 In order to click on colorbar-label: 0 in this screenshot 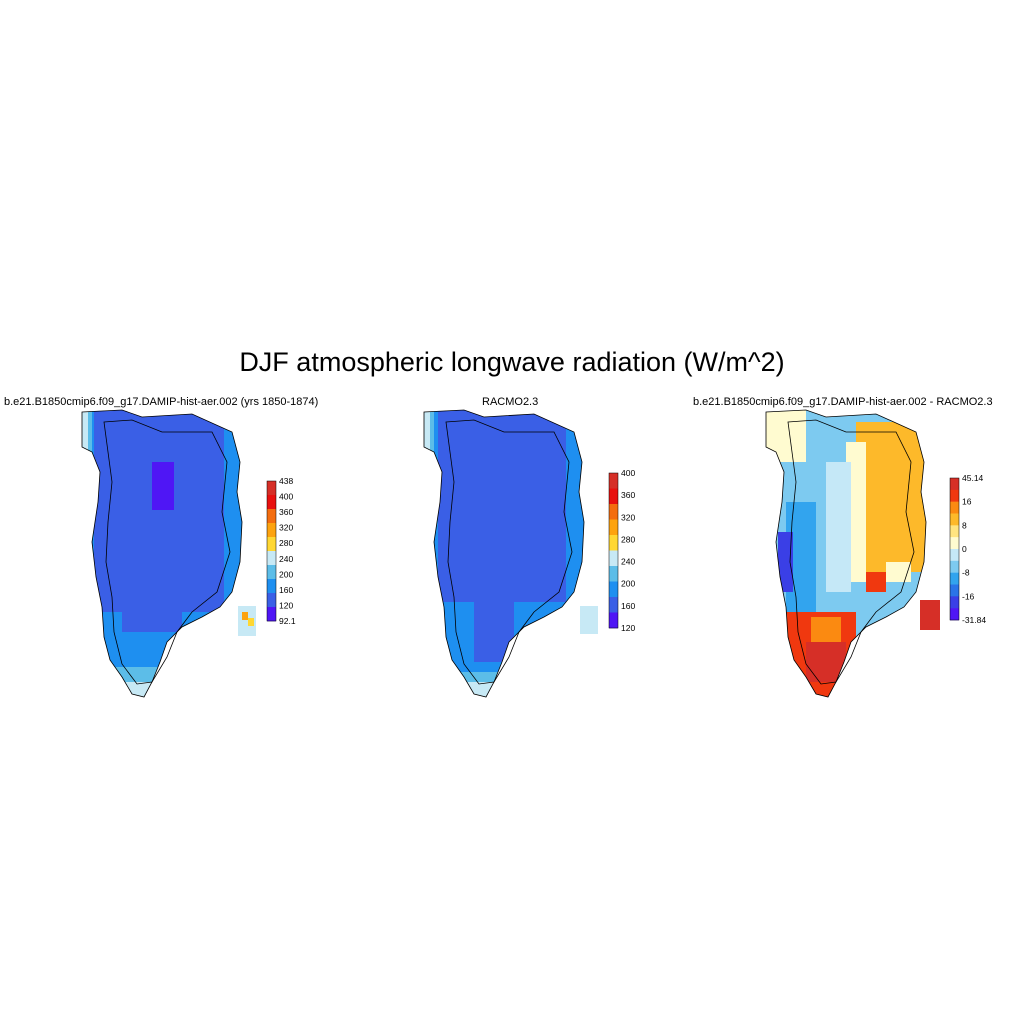, I will do `click(964, 549)`.